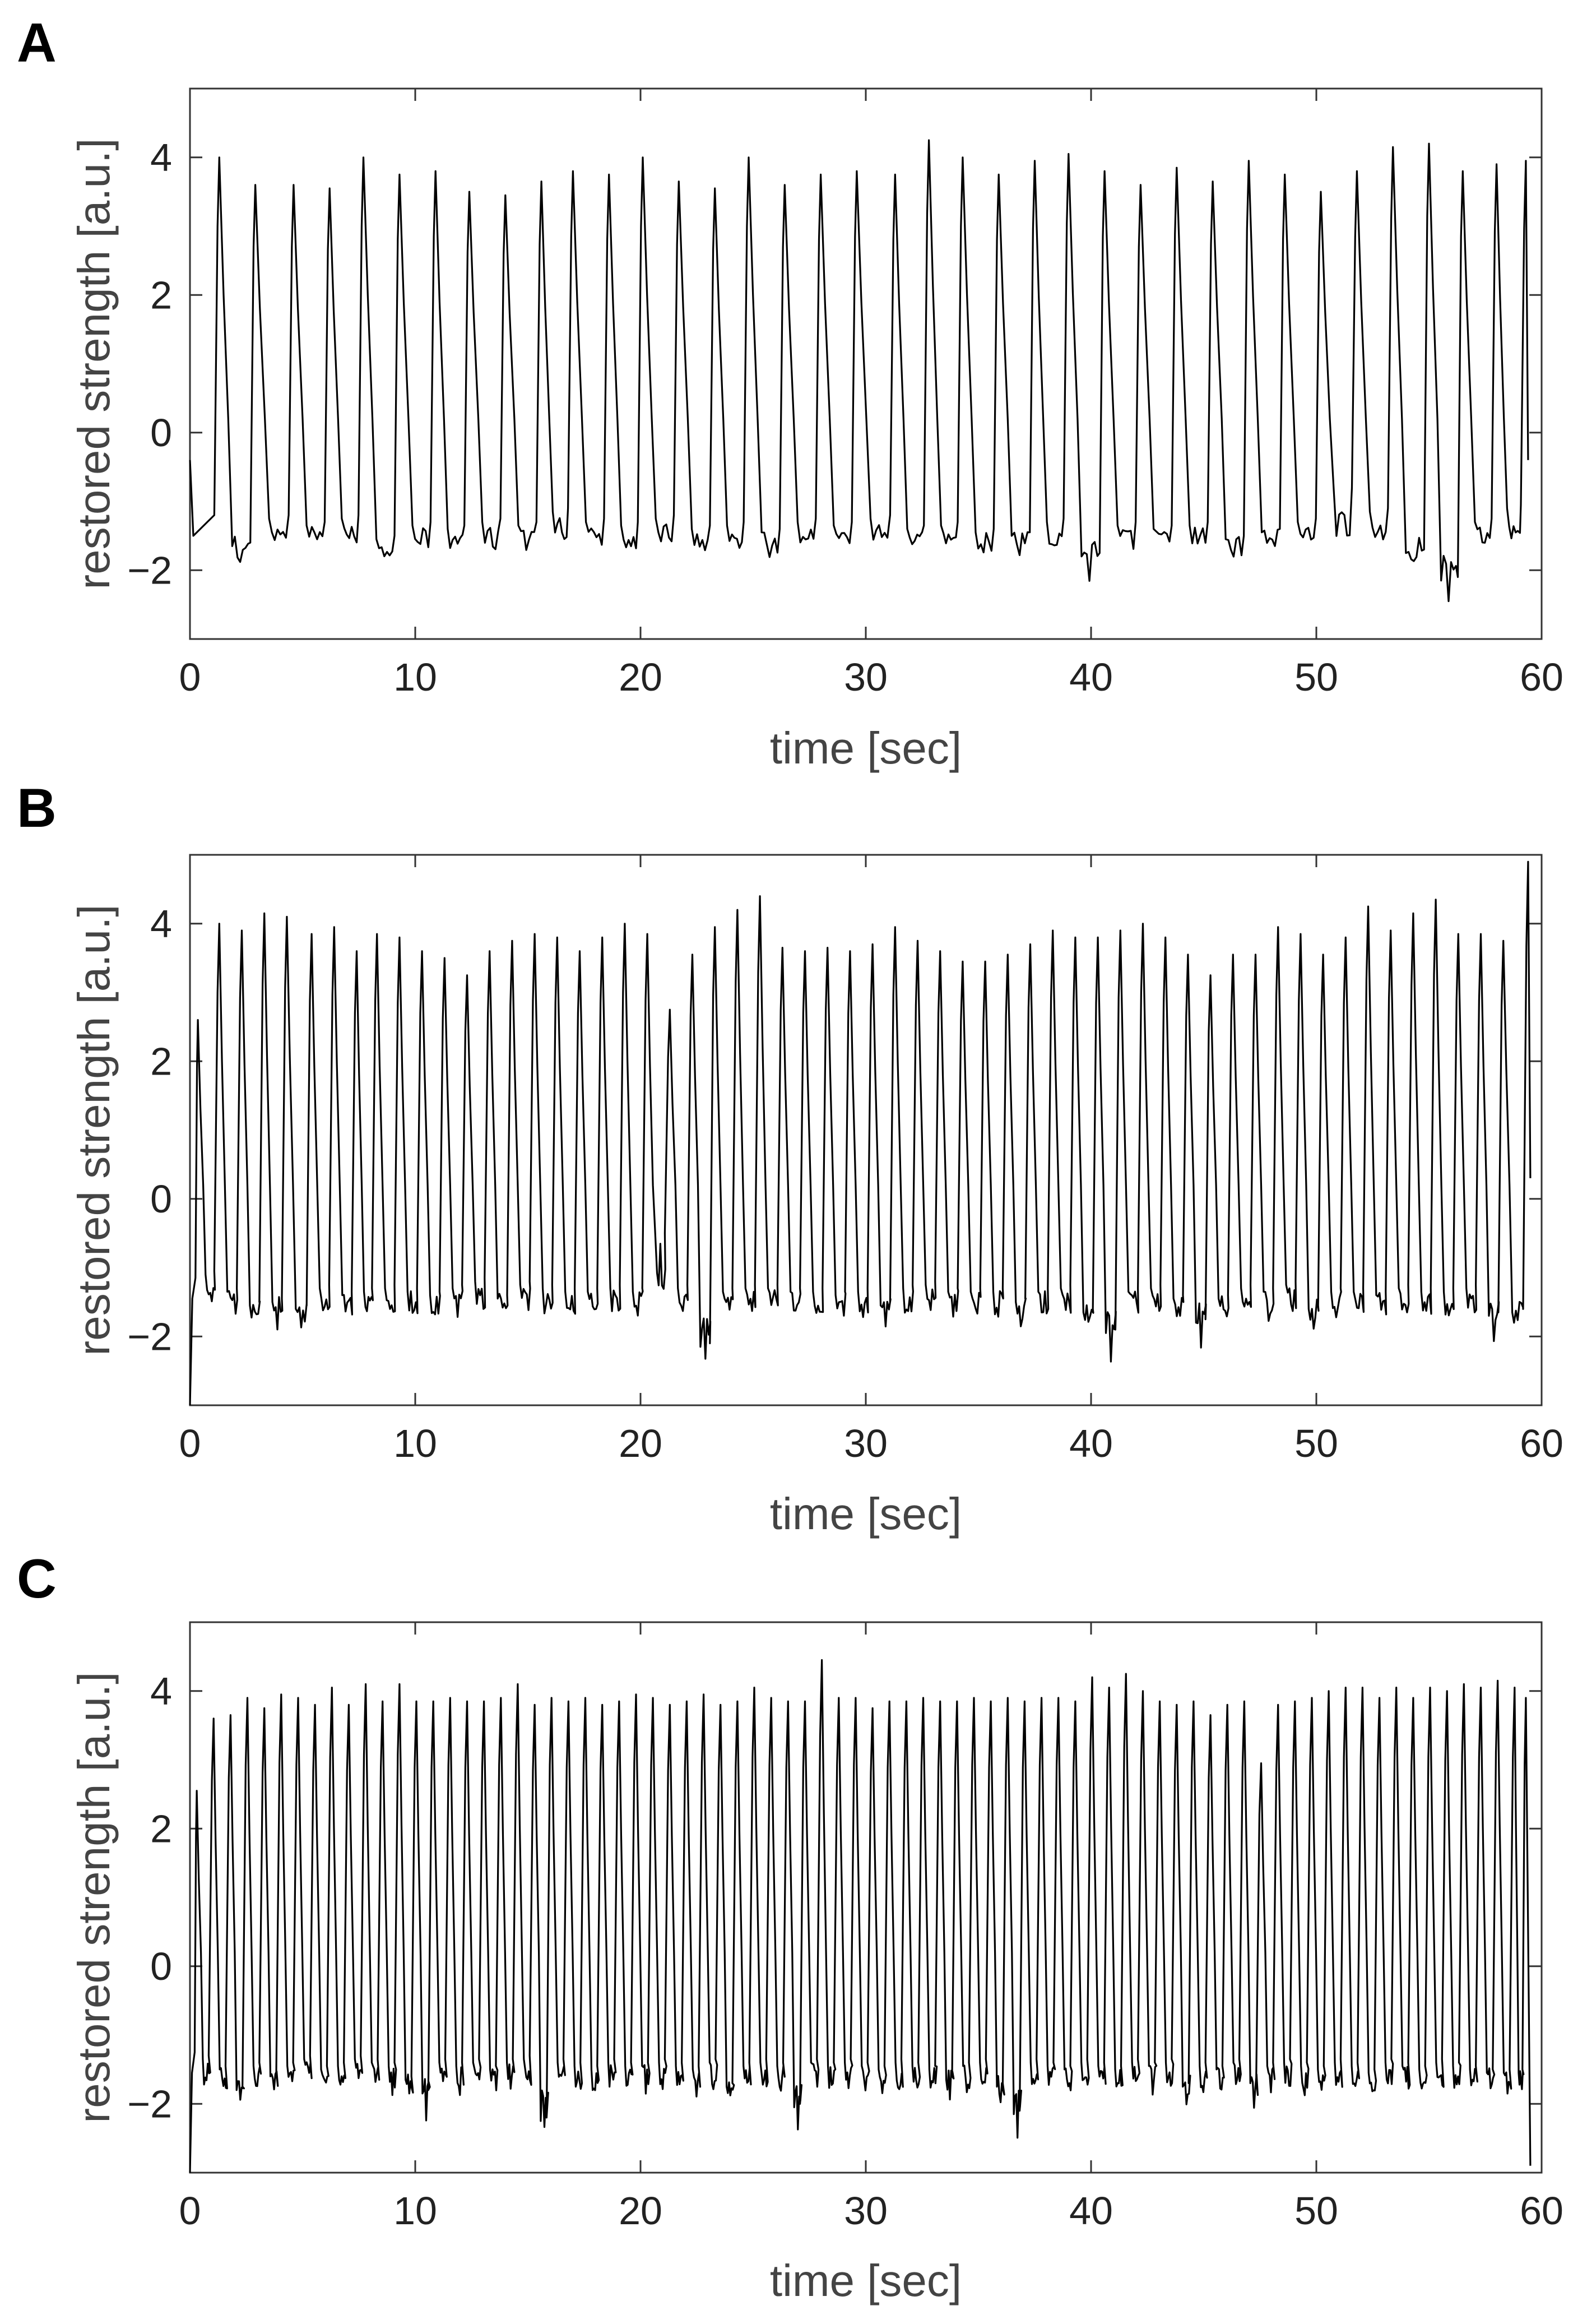 This screenshot has width=1587, height=2324. I want to click on panel-a-y-tick-label: −2, so click(149, 570).